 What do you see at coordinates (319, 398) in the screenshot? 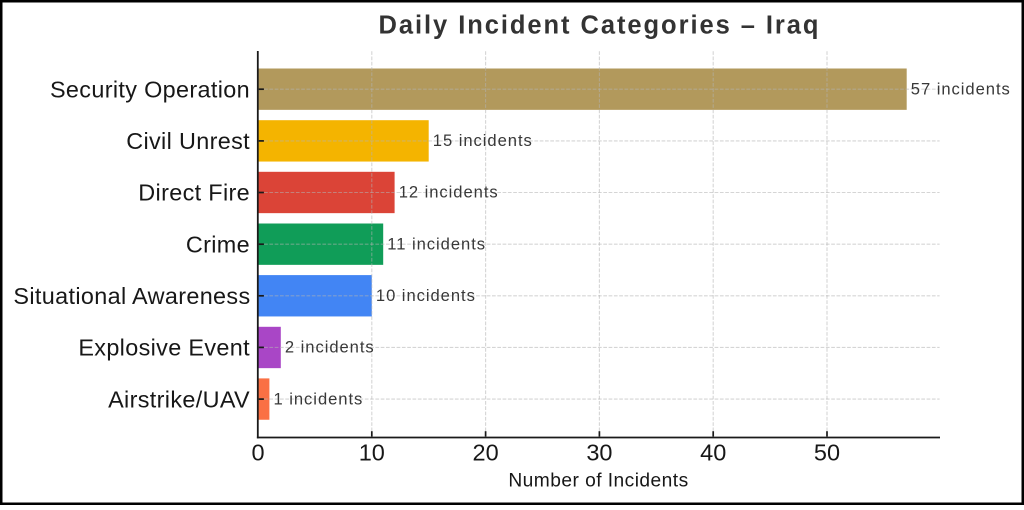
I see `svg-text: 1 incidents` at bounding box center [319, 398].